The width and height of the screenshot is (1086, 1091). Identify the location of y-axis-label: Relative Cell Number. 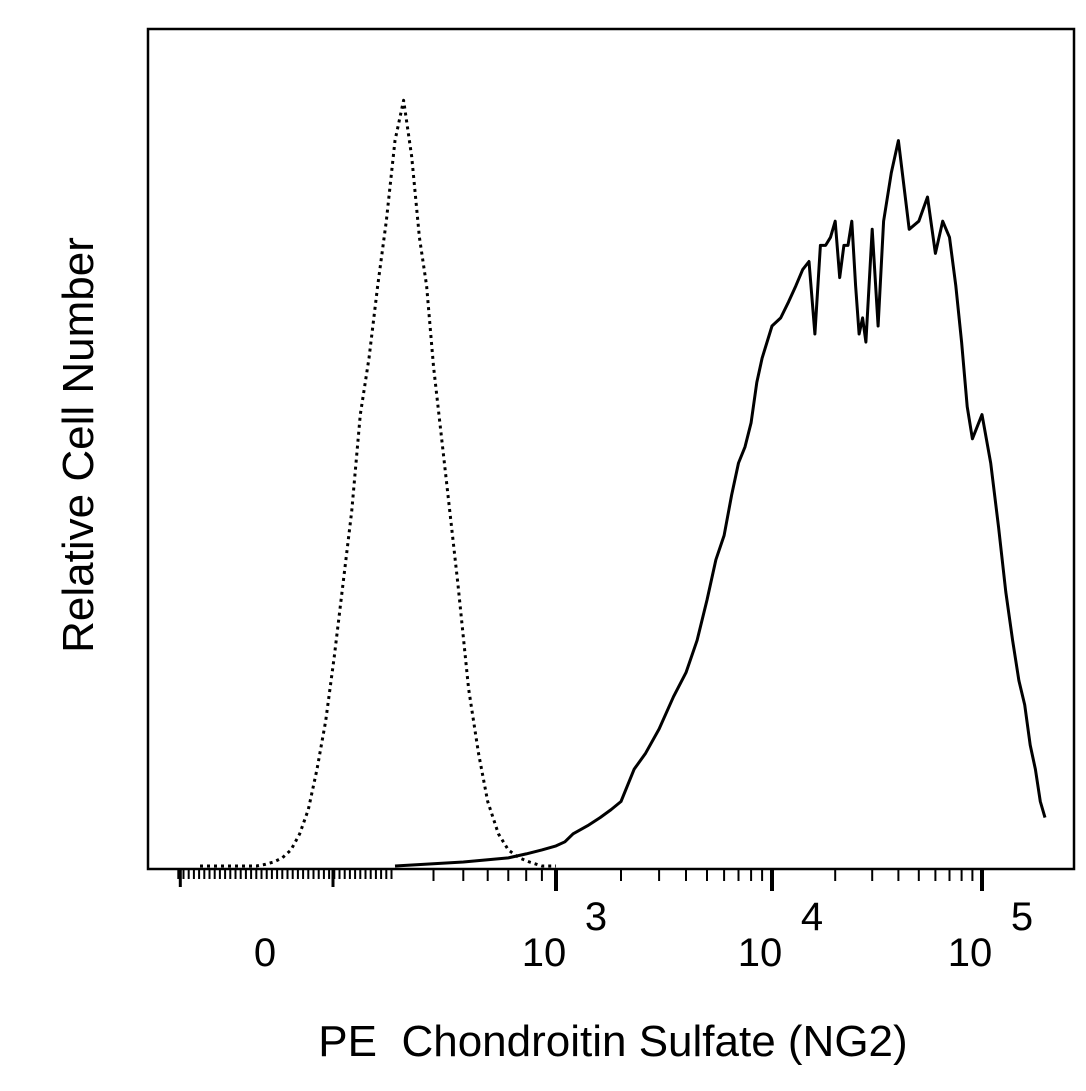
(78, 445).